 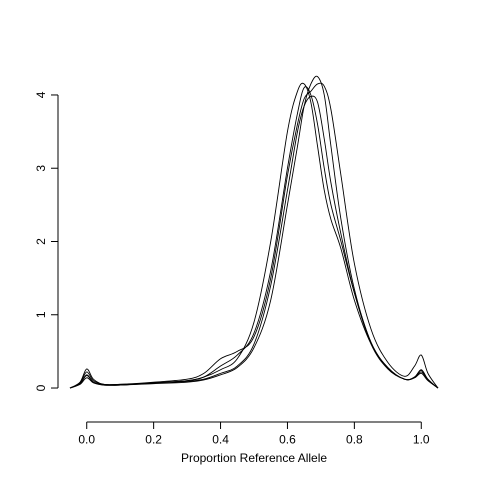 What do you see at coordinates (41, 94) in the screenshot?
I see `y-tick-label: 4` at bounding box center [41, 94].